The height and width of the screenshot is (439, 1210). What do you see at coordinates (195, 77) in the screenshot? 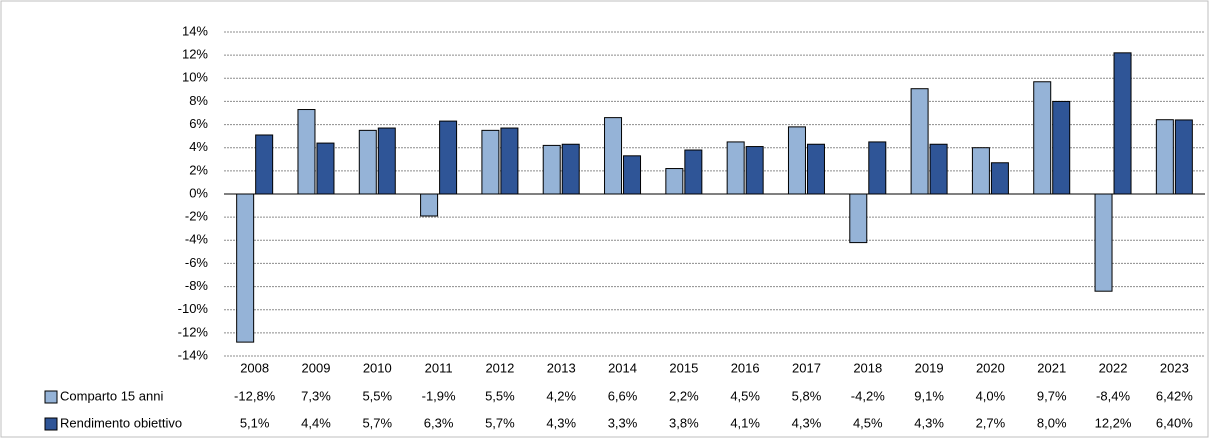
I see `y-tick-label: 10%` at bounding box center [195, 77].